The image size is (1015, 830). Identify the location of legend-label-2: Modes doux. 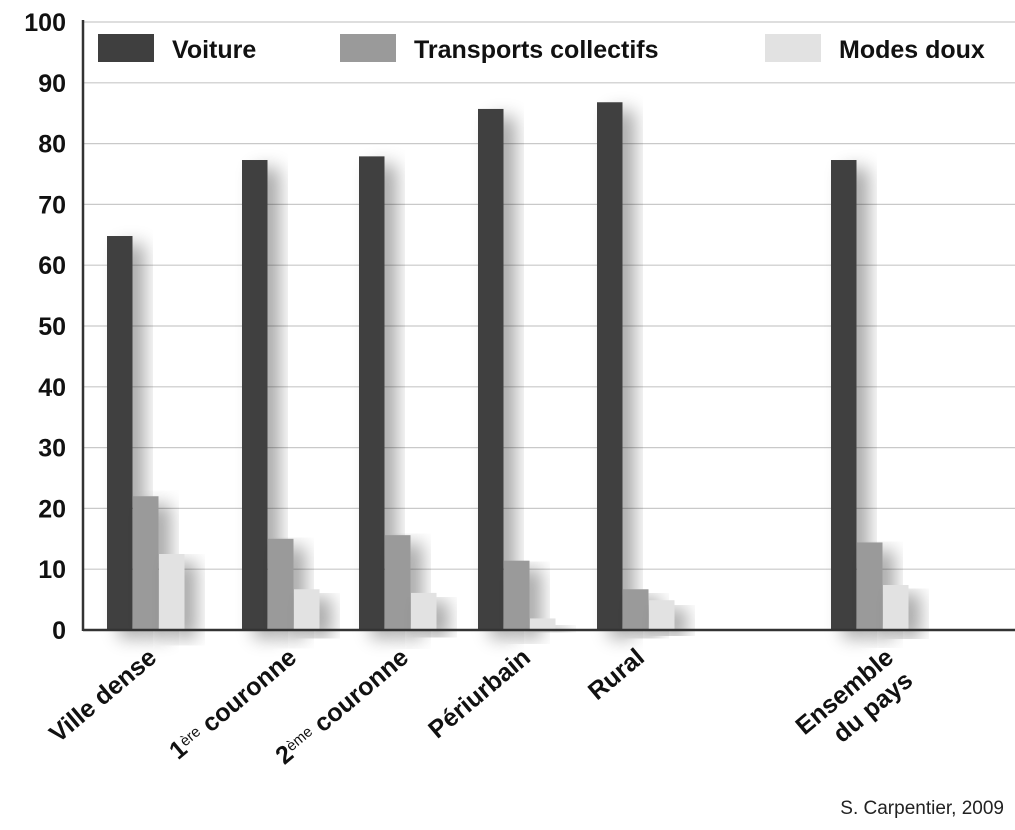
(912, 50).